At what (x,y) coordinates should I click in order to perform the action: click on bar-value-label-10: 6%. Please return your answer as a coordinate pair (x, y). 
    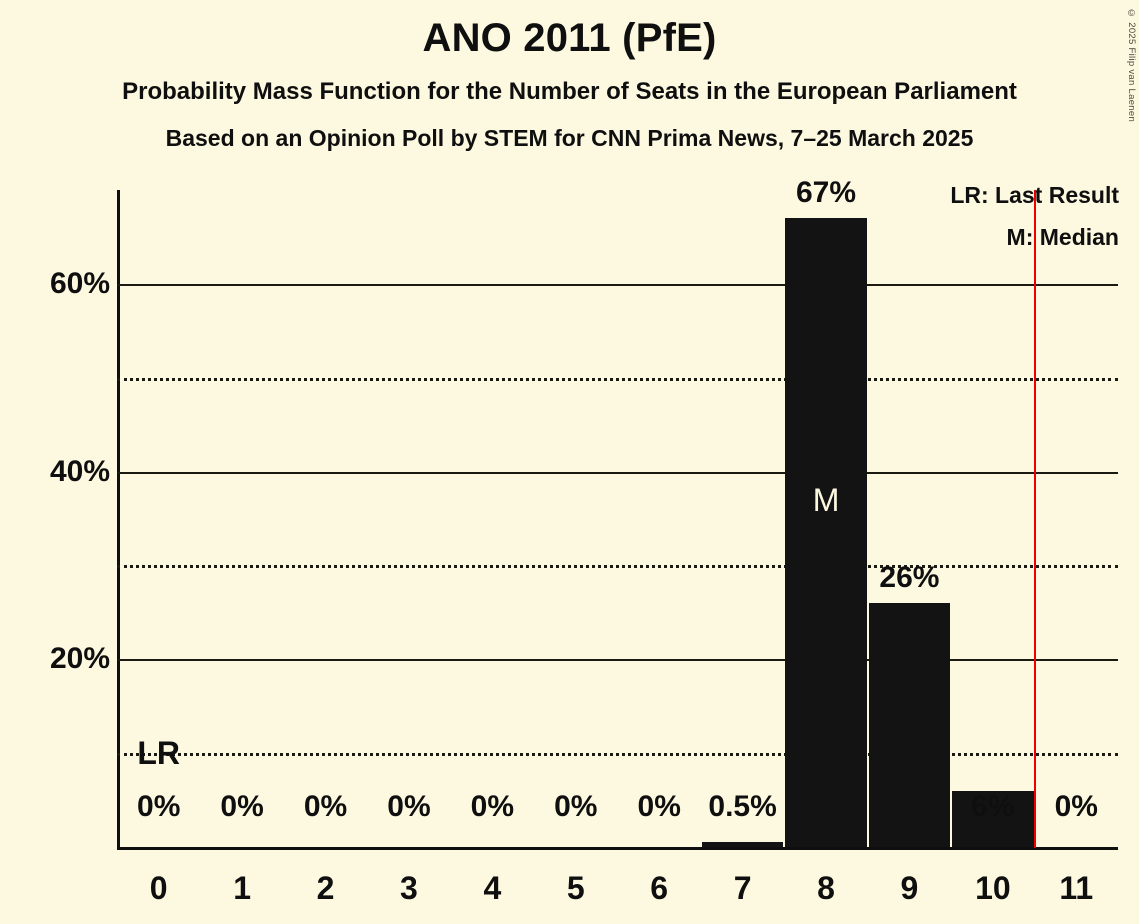
    Looking at the image, I should click on (993, 806).